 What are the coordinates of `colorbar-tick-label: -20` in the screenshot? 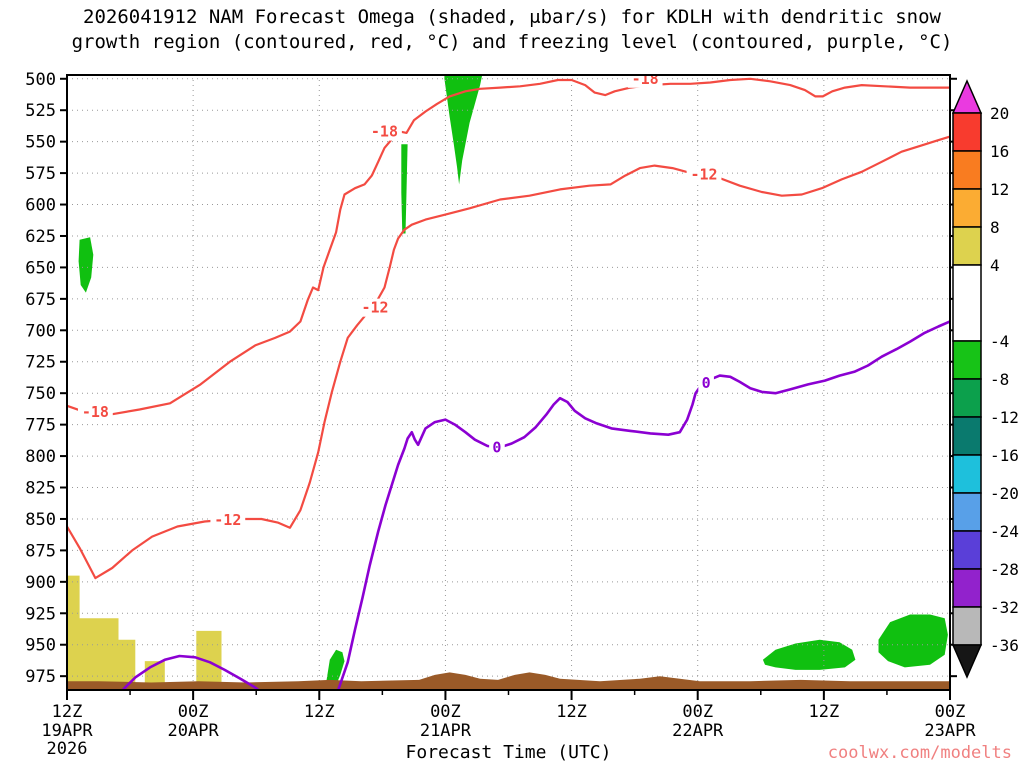 It's located at (1004, 493).